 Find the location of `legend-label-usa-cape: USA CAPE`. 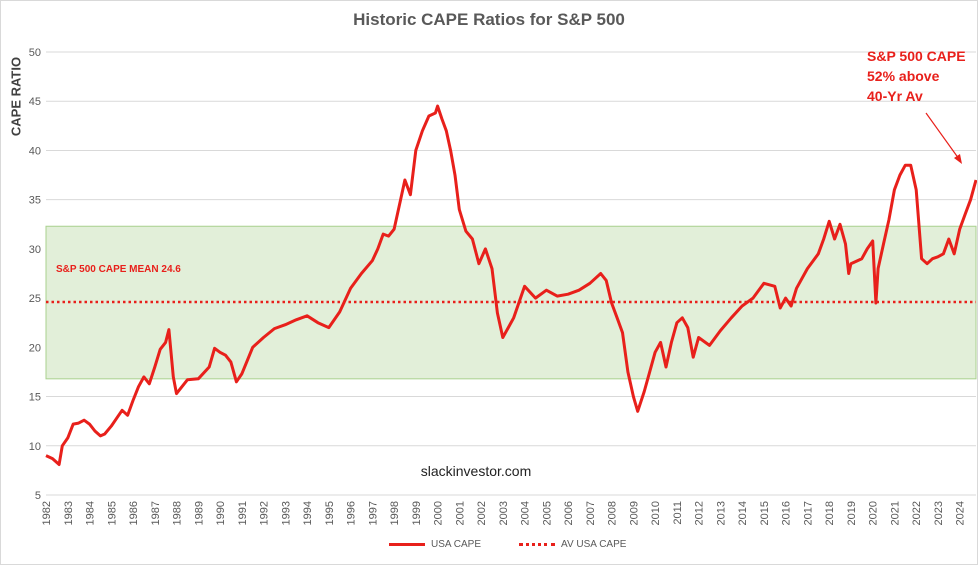

legend-label-usa-cape: USA CAPE is located at coordinates (456, 544).